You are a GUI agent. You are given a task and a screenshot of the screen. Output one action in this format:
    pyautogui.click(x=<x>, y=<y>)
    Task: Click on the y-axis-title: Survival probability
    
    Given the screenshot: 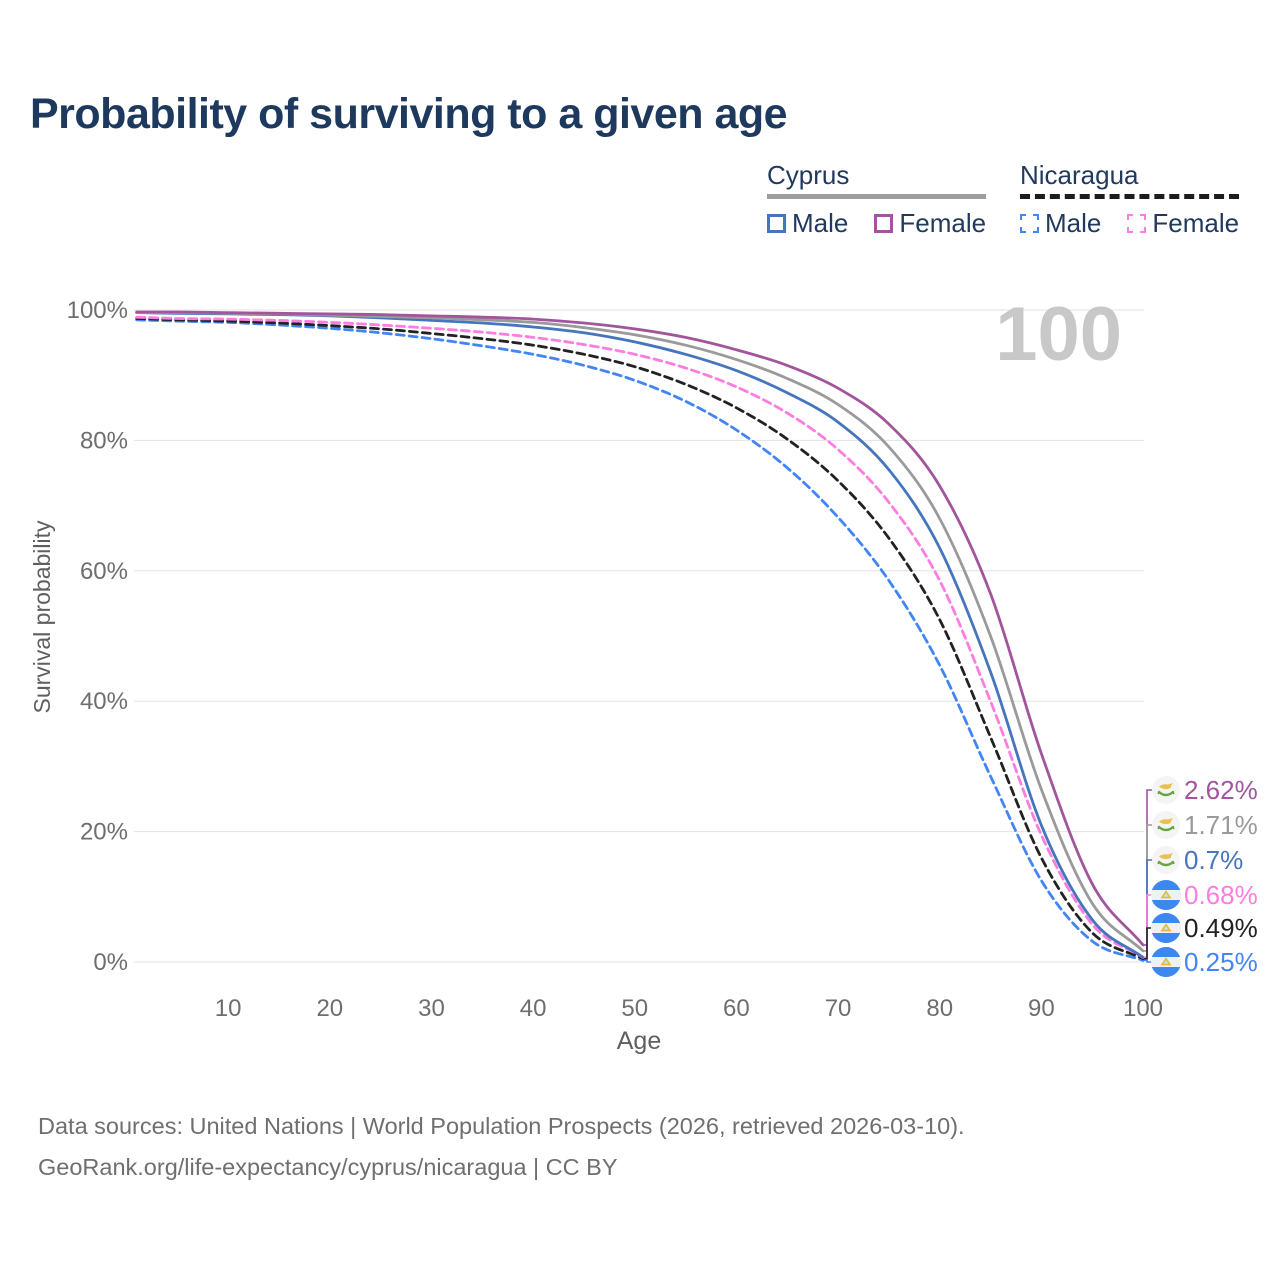 What is the action you would take?
    pyautogui.click(x=42, y=617)
    